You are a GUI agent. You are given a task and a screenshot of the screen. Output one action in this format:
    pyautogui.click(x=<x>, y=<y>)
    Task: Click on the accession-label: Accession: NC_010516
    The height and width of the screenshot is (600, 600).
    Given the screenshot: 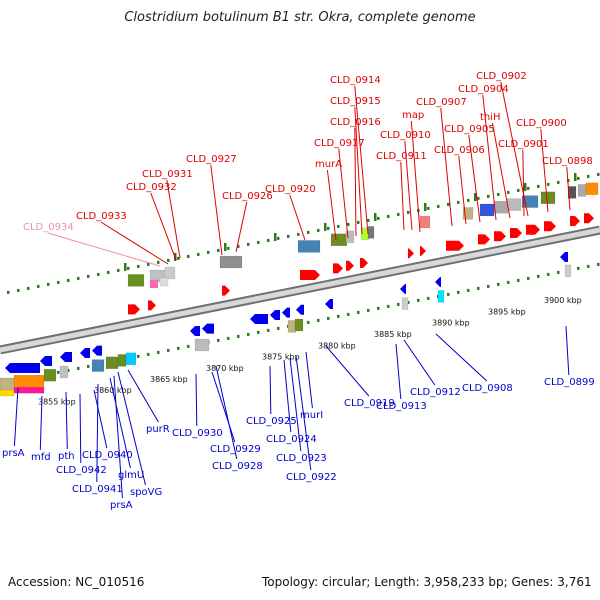 What is the action you would take?
    pyautogui.click(x=76, y=582)
    